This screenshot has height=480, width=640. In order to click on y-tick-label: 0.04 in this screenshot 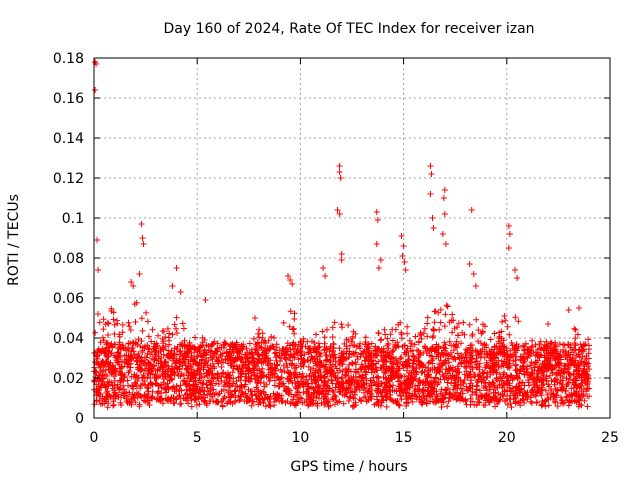, I will do `click(68, 339)`.